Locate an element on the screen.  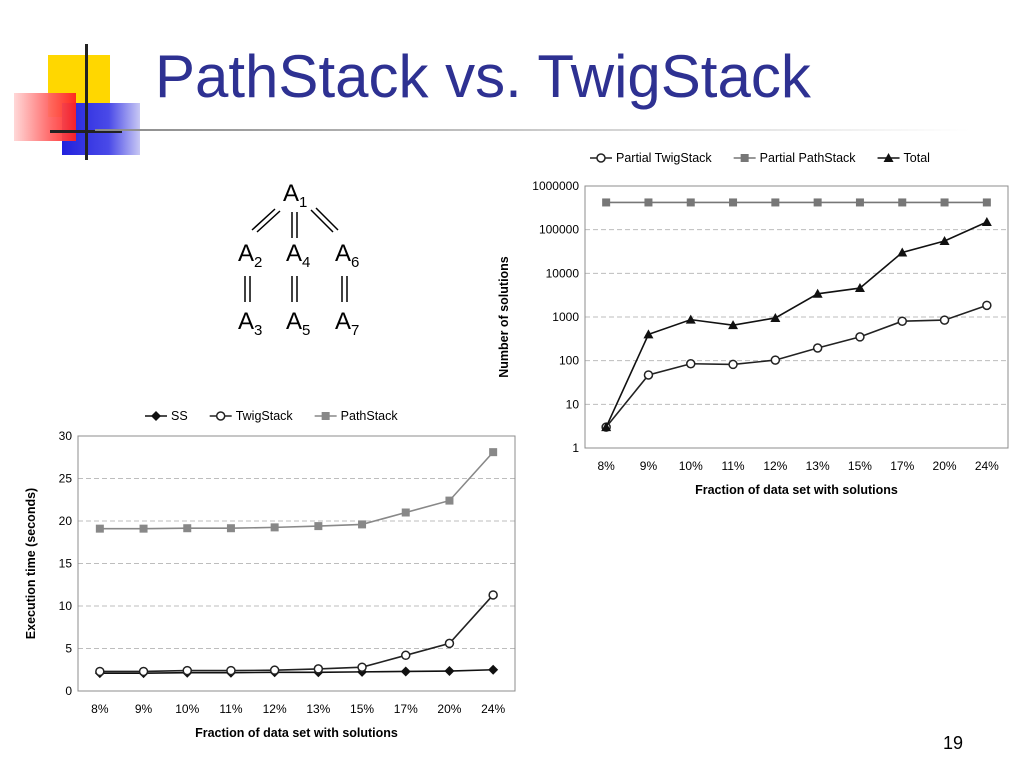
y-tick-label: 1000 is located at coordinates (565, 317).